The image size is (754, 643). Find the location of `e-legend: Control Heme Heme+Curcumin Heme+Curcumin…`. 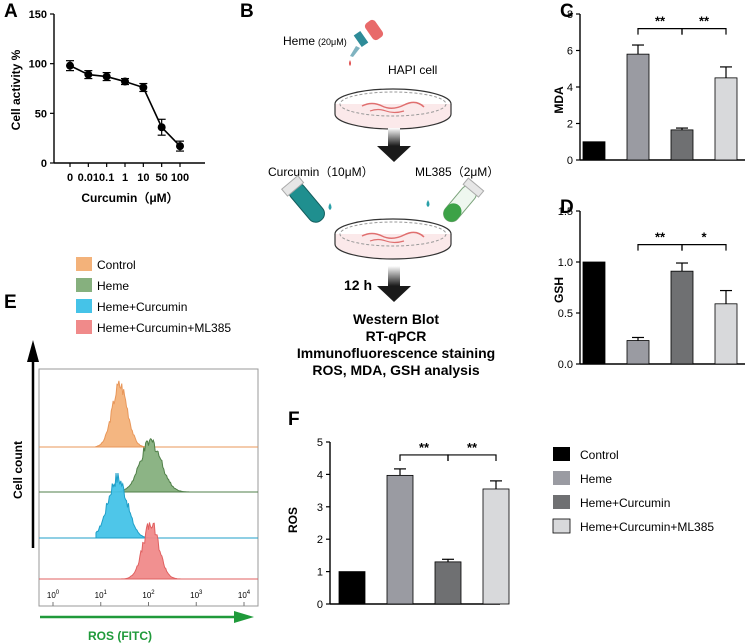

e-legend: Control Heme Heme+Curcumin Heme+Curcumin… is located at coordinates (153, 296).